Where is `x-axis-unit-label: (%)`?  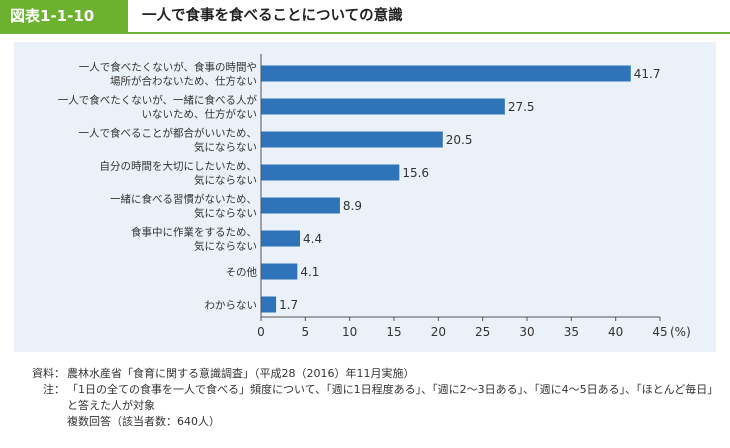
x-axis-unit-label: (%) is located at coordinates (680, 332).